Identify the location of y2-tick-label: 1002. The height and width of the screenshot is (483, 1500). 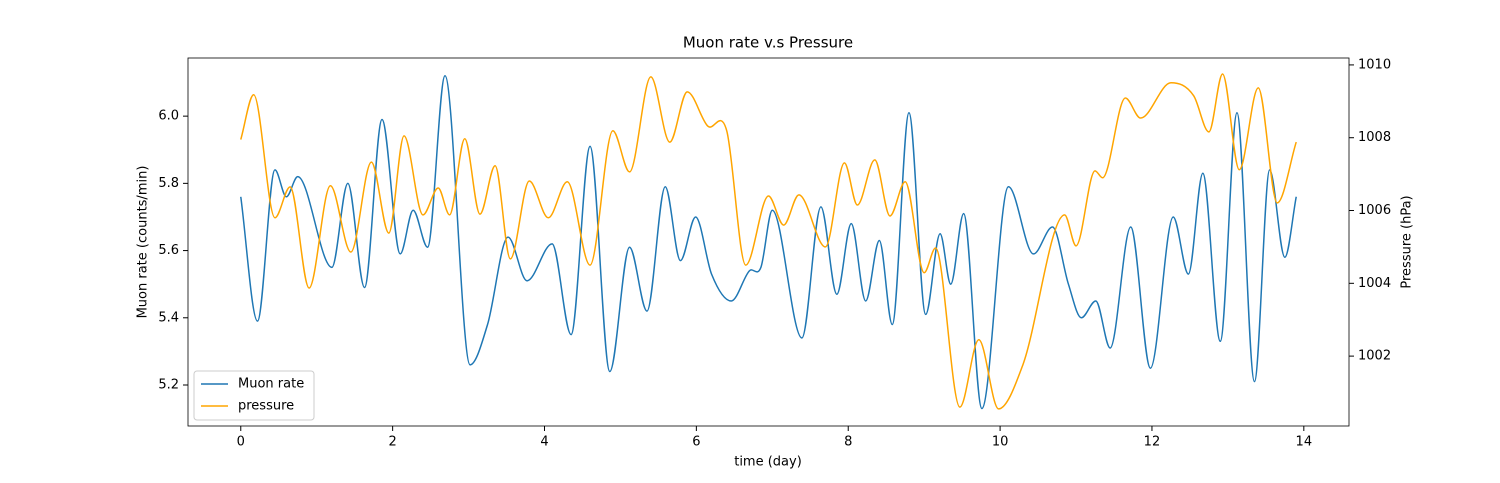
(1374, 356).